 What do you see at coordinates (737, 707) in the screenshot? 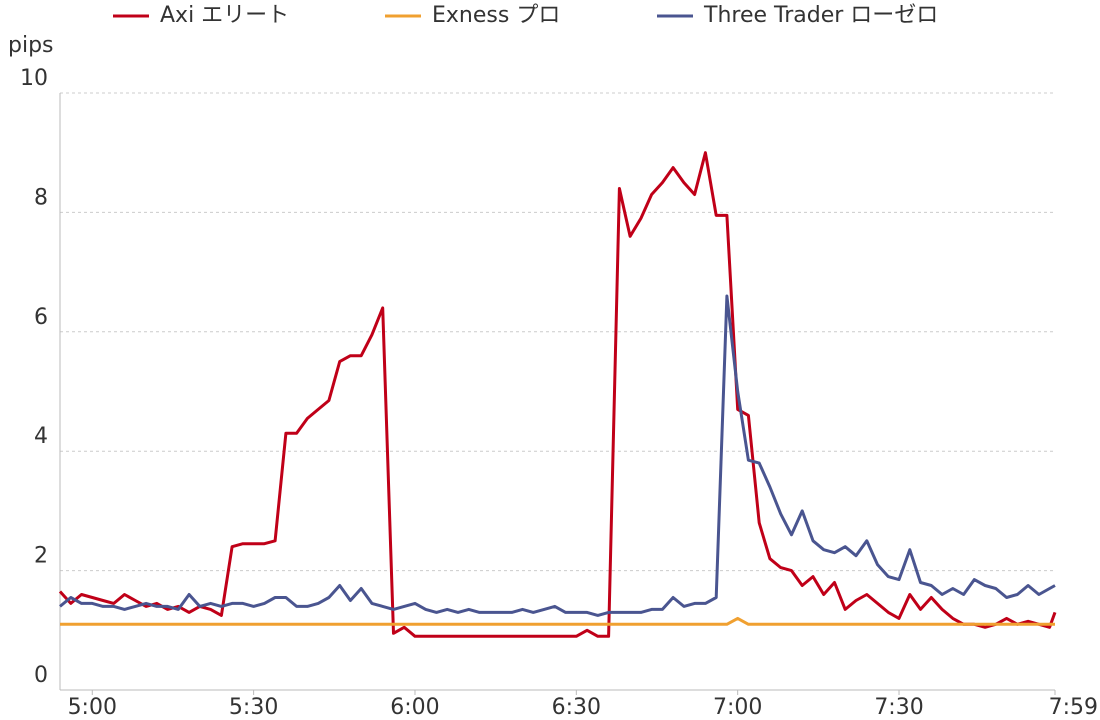
I see `x-tick-label: 7:00` at bounding box center [737, 707].